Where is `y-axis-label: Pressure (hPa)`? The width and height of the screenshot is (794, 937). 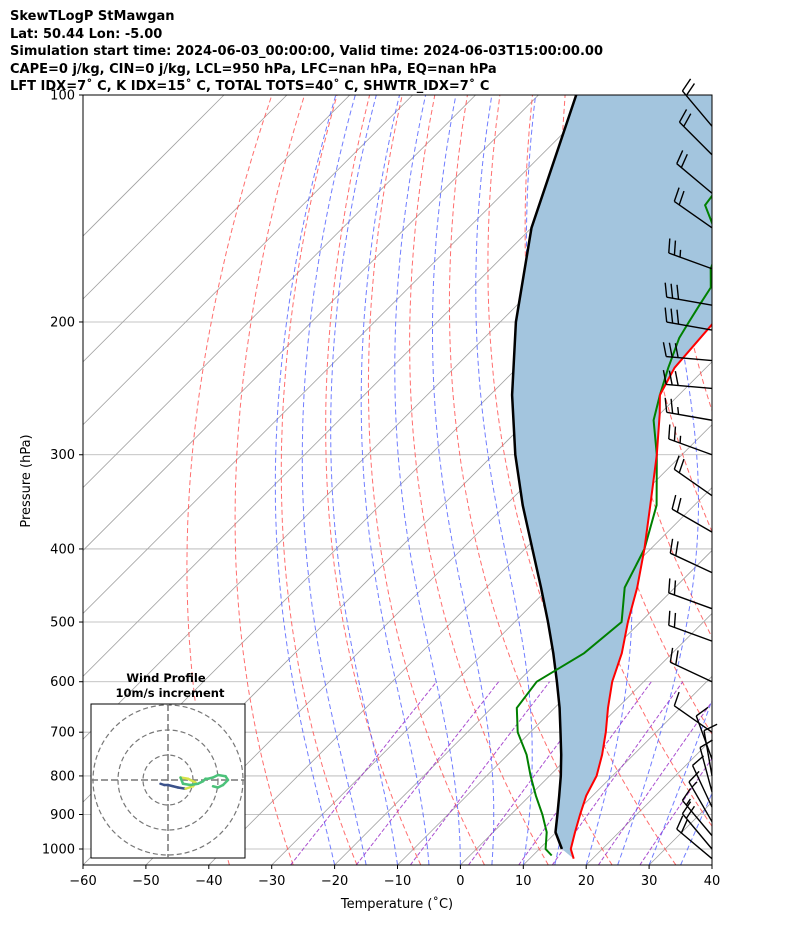
y-axis-label: Pressure (hPa) is located at coordinates (26, 480).